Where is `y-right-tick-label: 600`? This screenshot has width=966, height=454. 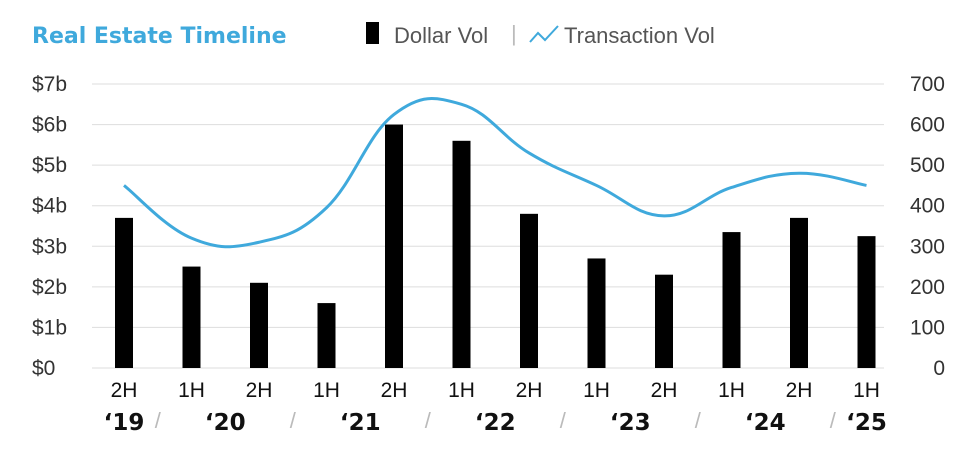 y-right-tick-label: 600 is located at coordinates (927, 125).